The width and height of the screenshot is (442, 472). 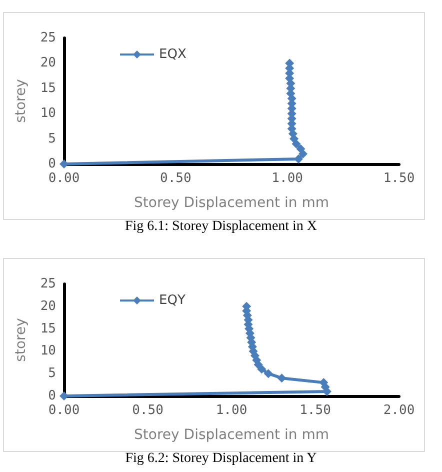 What do you see at coordinates (221, 227) in the screenshot?
I see `caption: Fig 6.1: Storey Displacement in X` at bounding box center [221, 227].